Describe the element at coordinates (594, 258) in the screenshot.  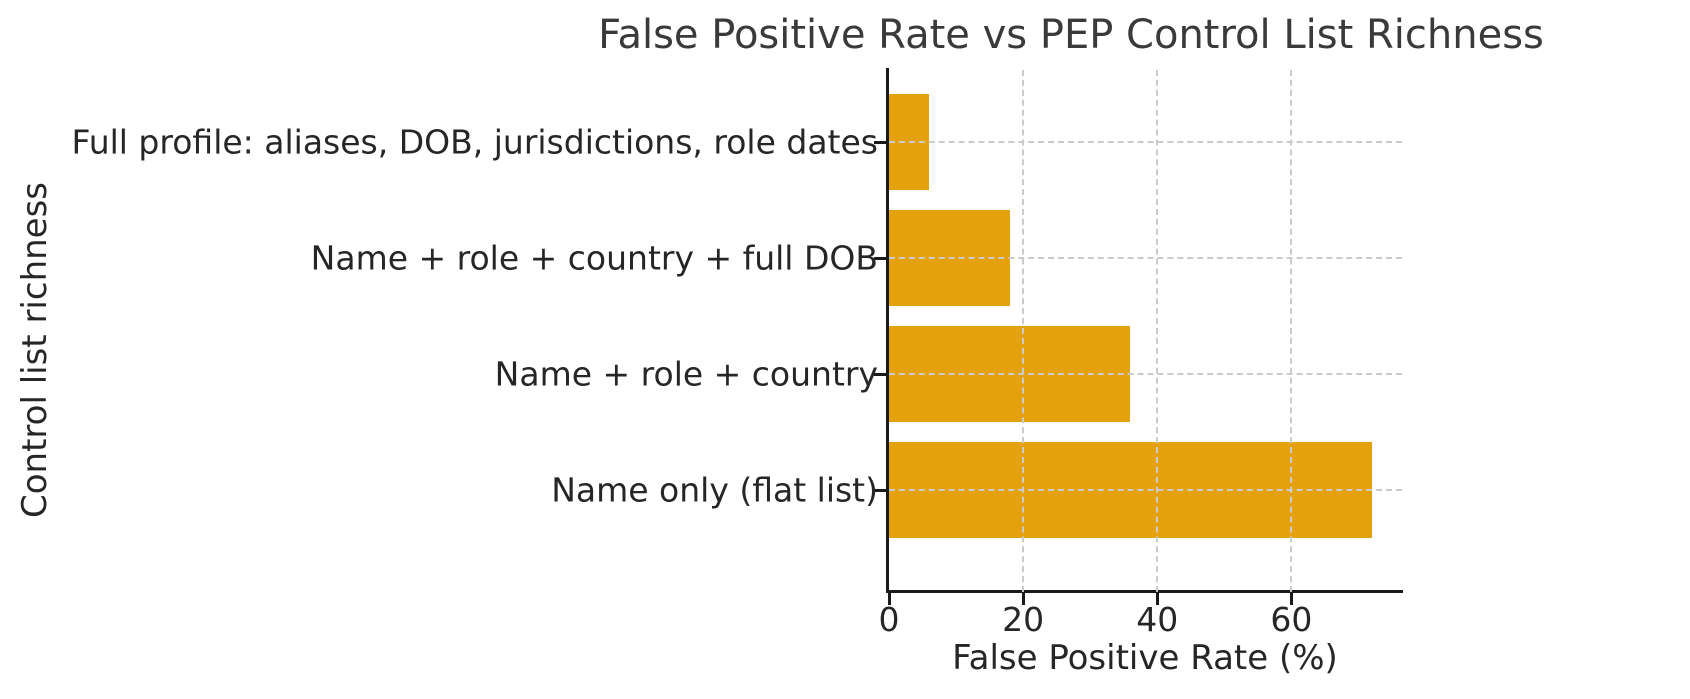
I see `y-tick-label: Name + role + country + full DOB` at that location.